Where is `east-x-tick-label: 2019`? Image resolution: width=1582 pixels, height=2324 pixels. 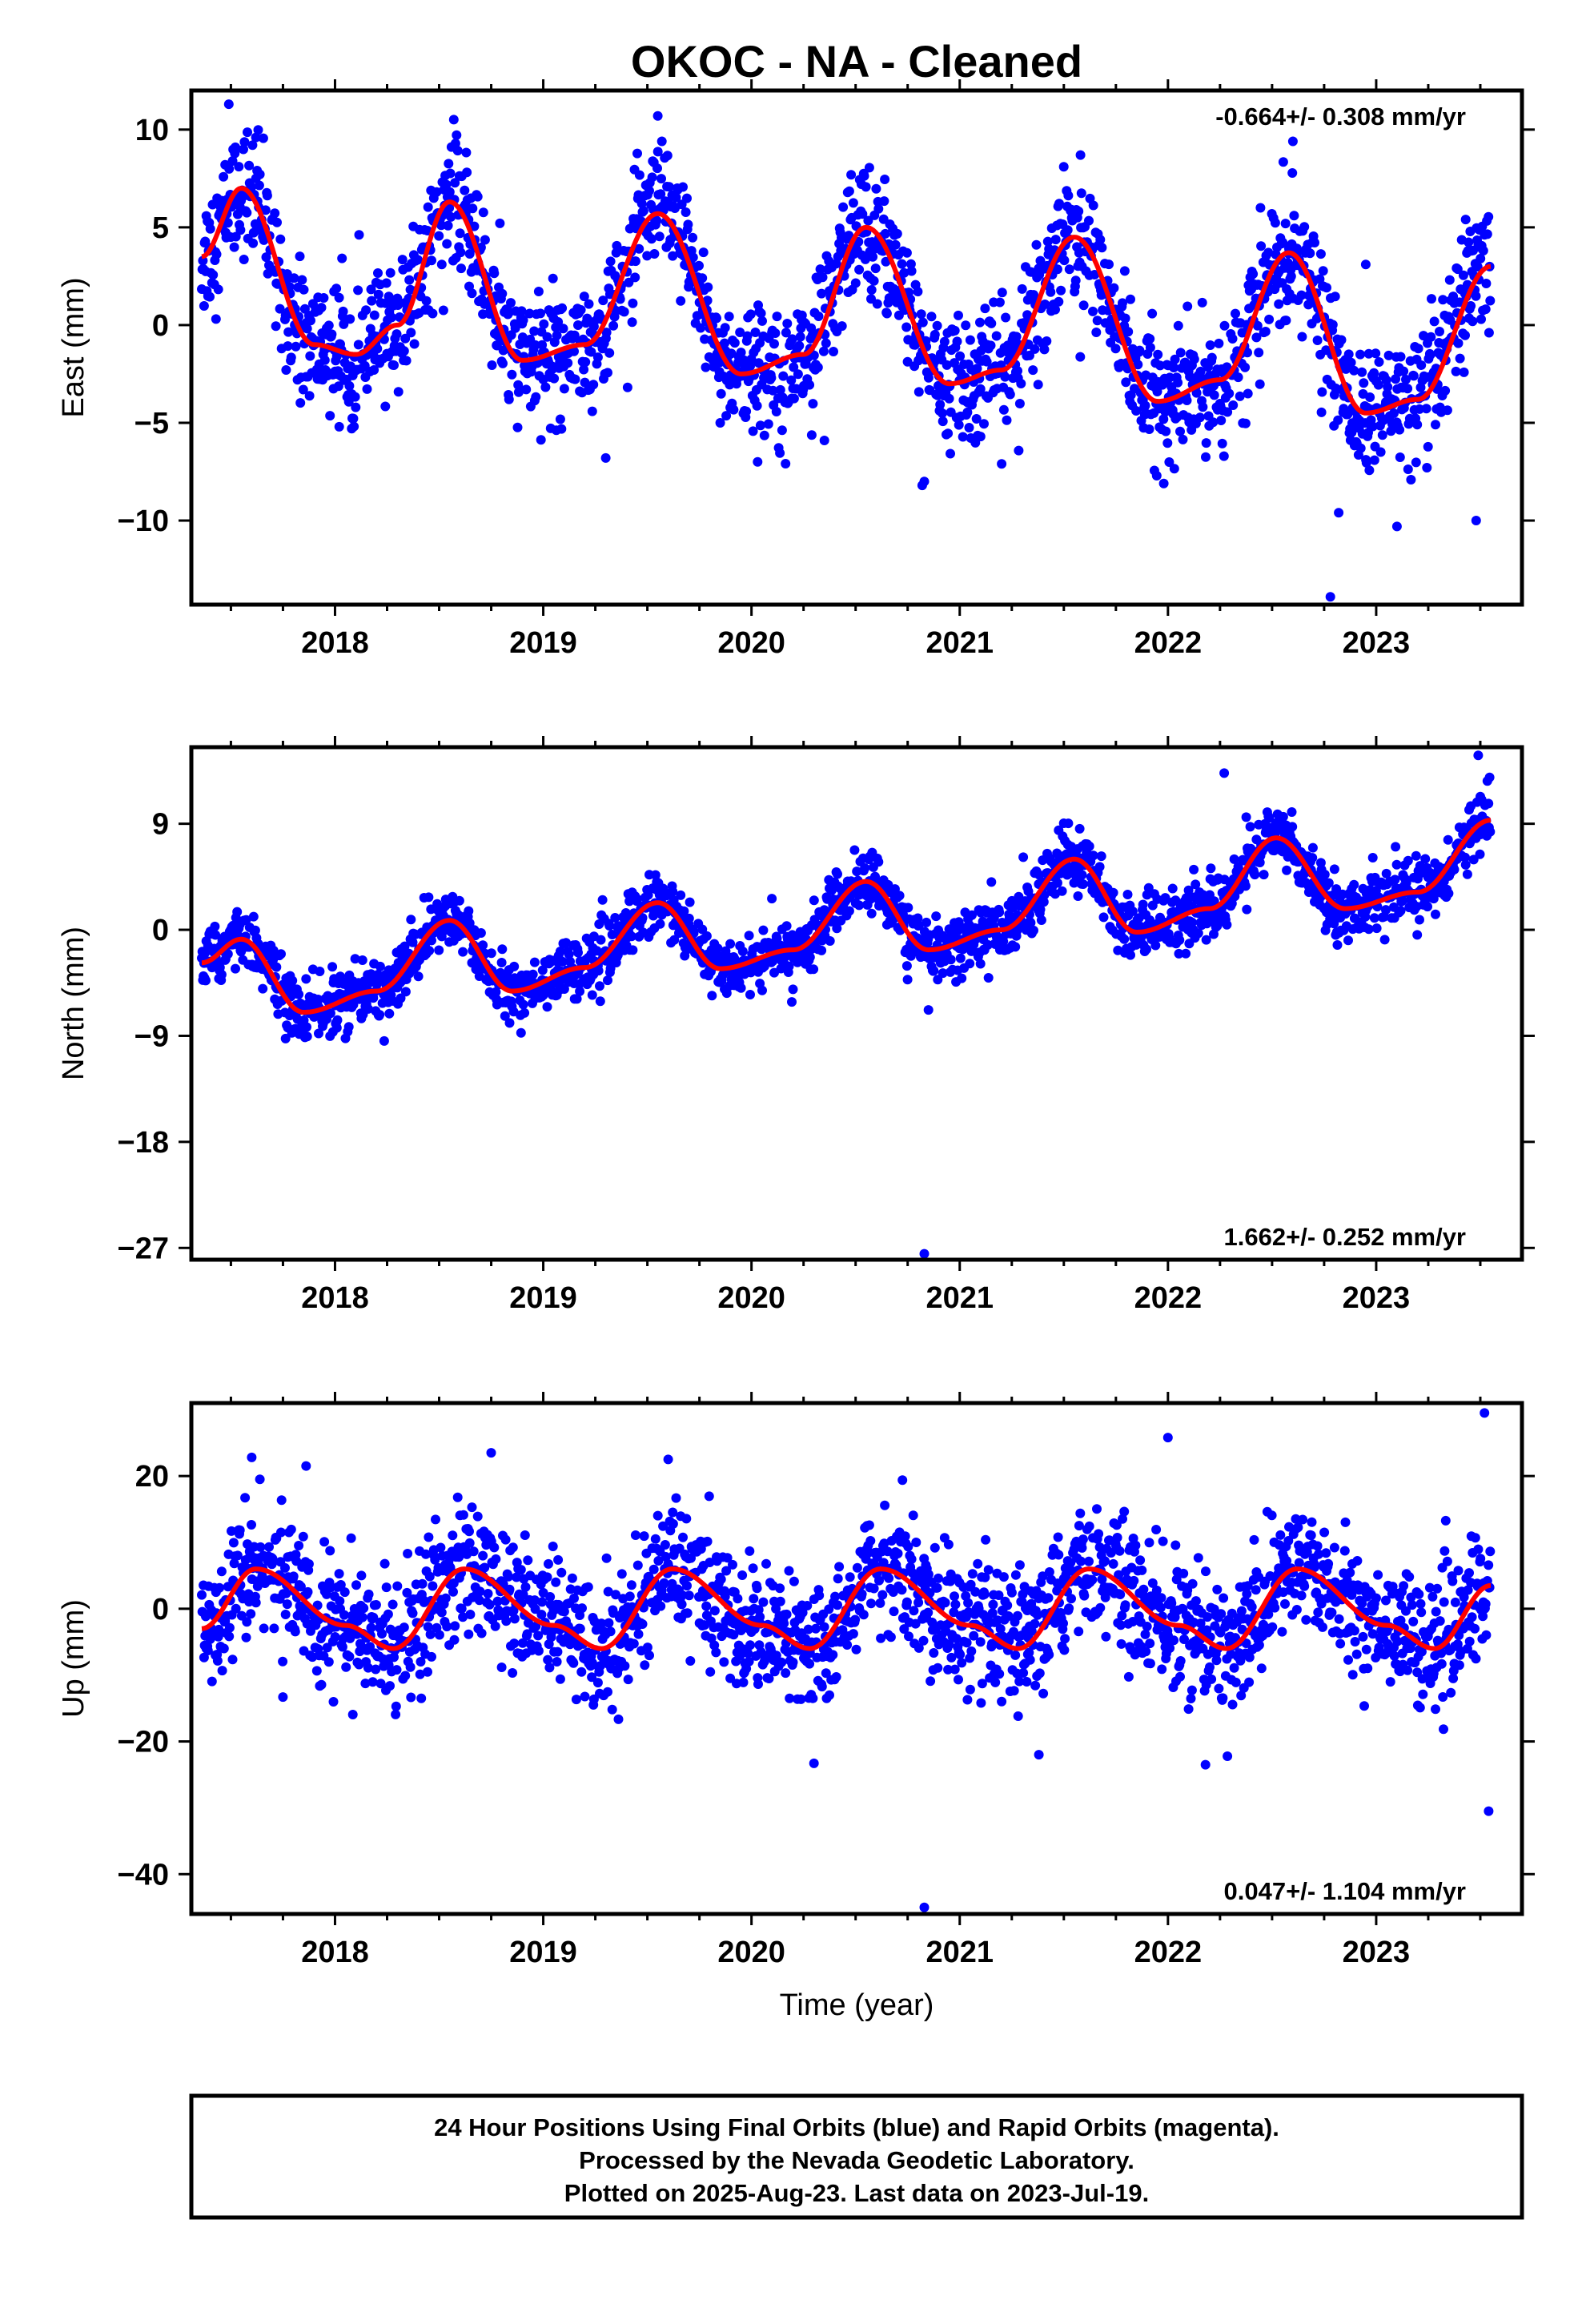
east-x-tick-label: 2019 is located at coordinates (543, 643).